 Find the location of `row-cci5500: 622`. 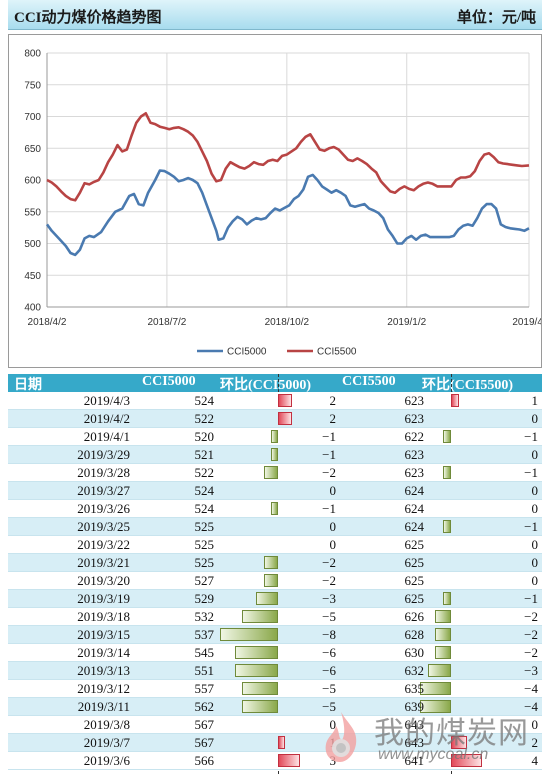

row-cci5500: 622 is located at coordinates (414, 436).